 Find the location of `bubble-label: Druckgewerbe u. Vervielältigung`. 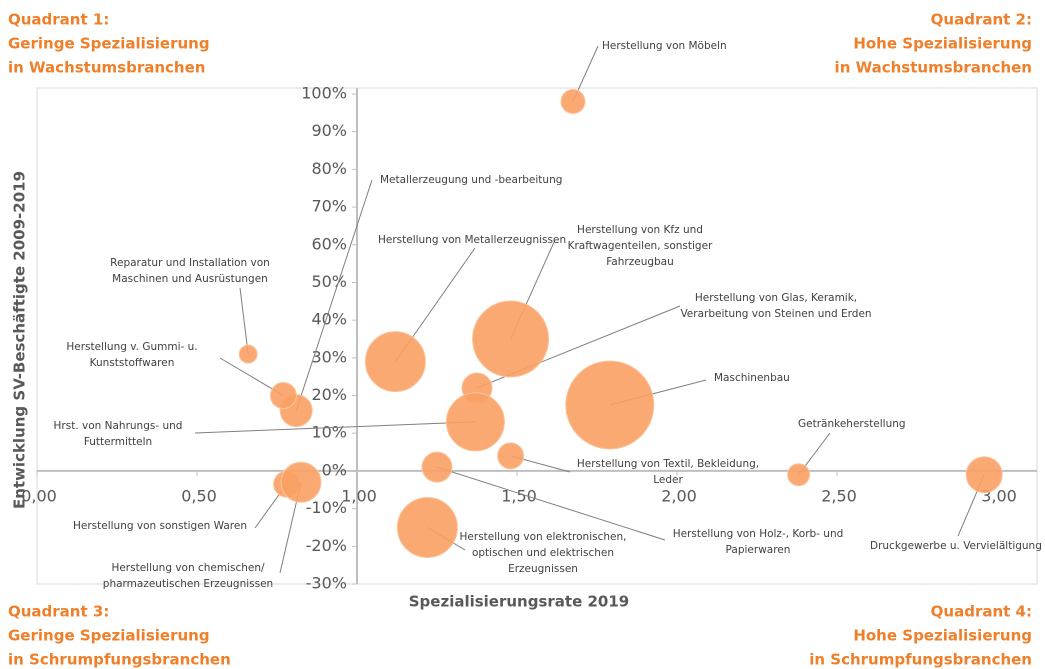

bubble-label: Druckgewerbe u. Vervielältigung is located at coordinates (956, 546).